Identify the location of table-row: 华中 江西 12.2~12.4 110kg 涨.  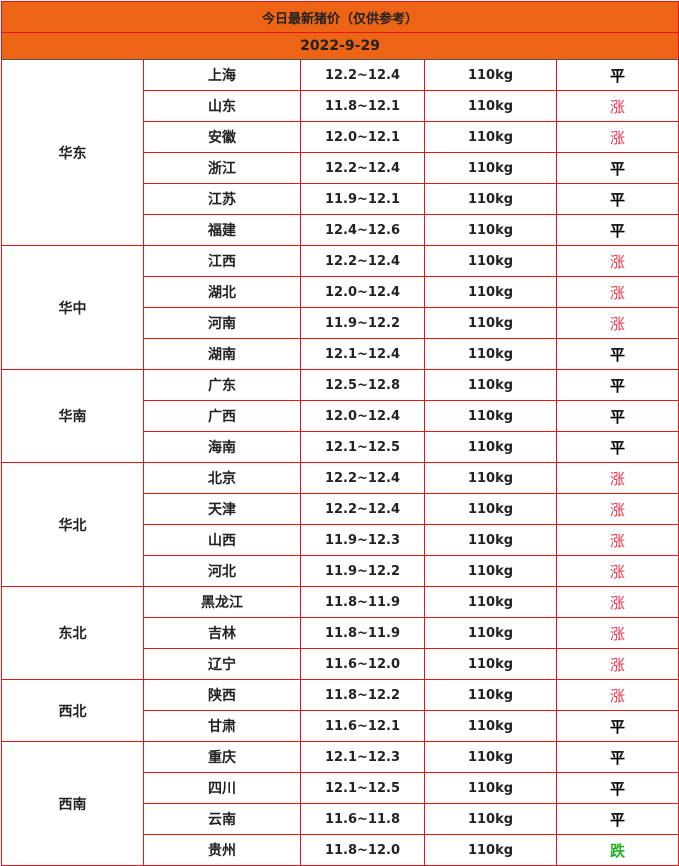
(340, 307).